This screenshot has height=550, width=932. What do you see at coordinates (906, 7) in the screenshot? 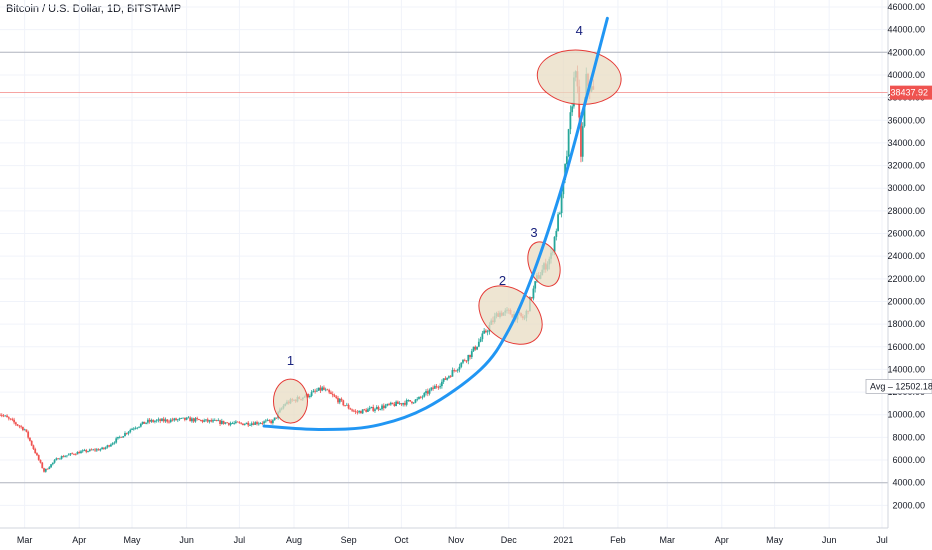
I see `y-tick-label: 46000.00` at bounding box center [906, 7].